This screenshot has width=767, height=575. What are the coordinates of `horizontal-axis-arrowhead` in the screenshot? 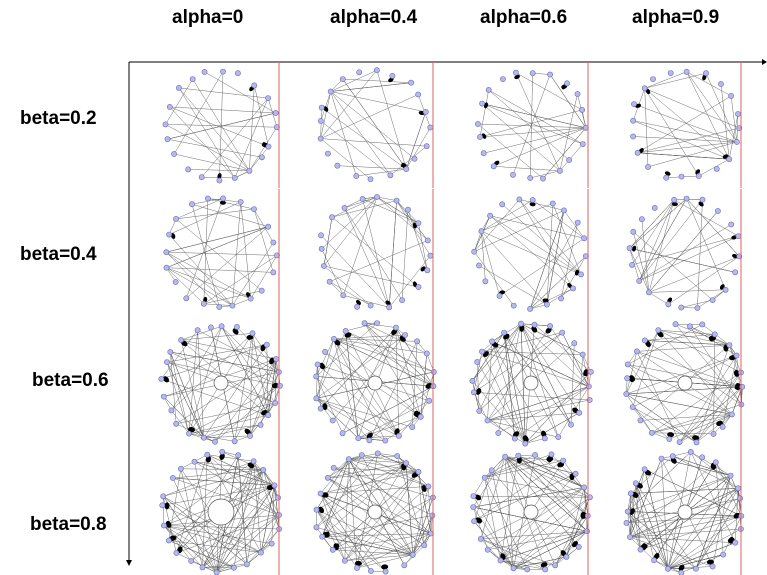 It's located at (764, 62).